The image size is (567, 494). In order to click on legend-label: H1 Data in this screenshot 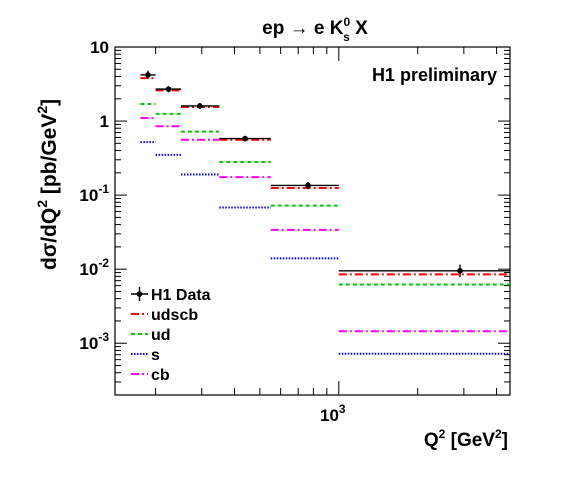, I will do `click(181, 295)`.